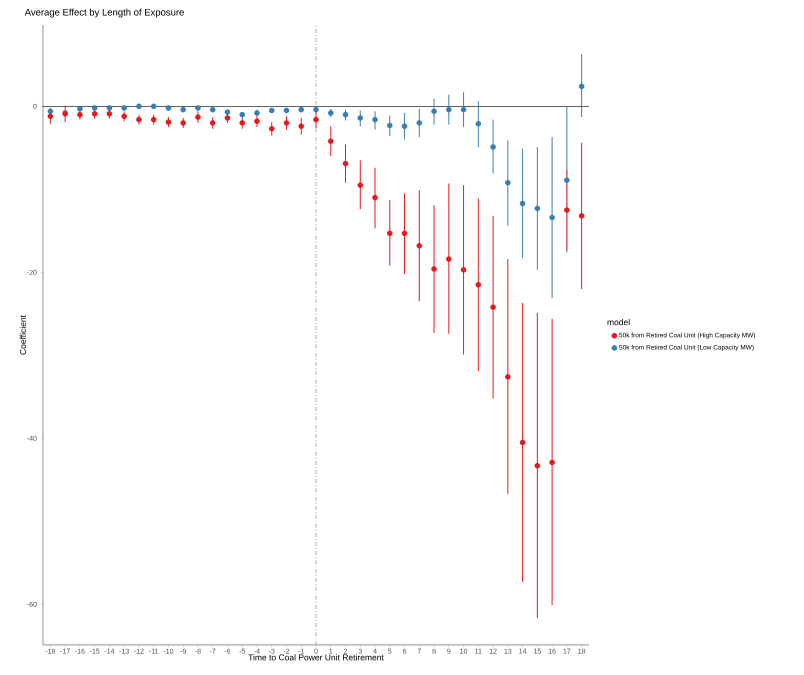 The image size is (804, 675). Describe the element at coordinates (104, 13) in the screenshot. I see `chart-title: Average Effect by Length of Exposure` at that location.